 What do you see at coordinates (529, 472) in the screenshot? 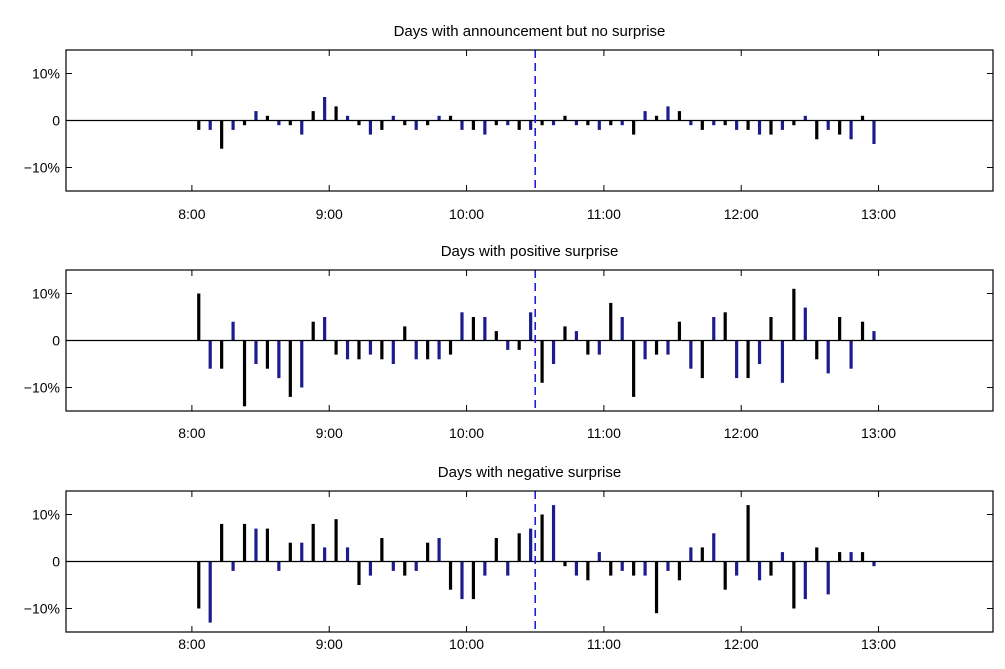
I see `panel-title: Days with negative surprise` at bounding box center [529, 472].